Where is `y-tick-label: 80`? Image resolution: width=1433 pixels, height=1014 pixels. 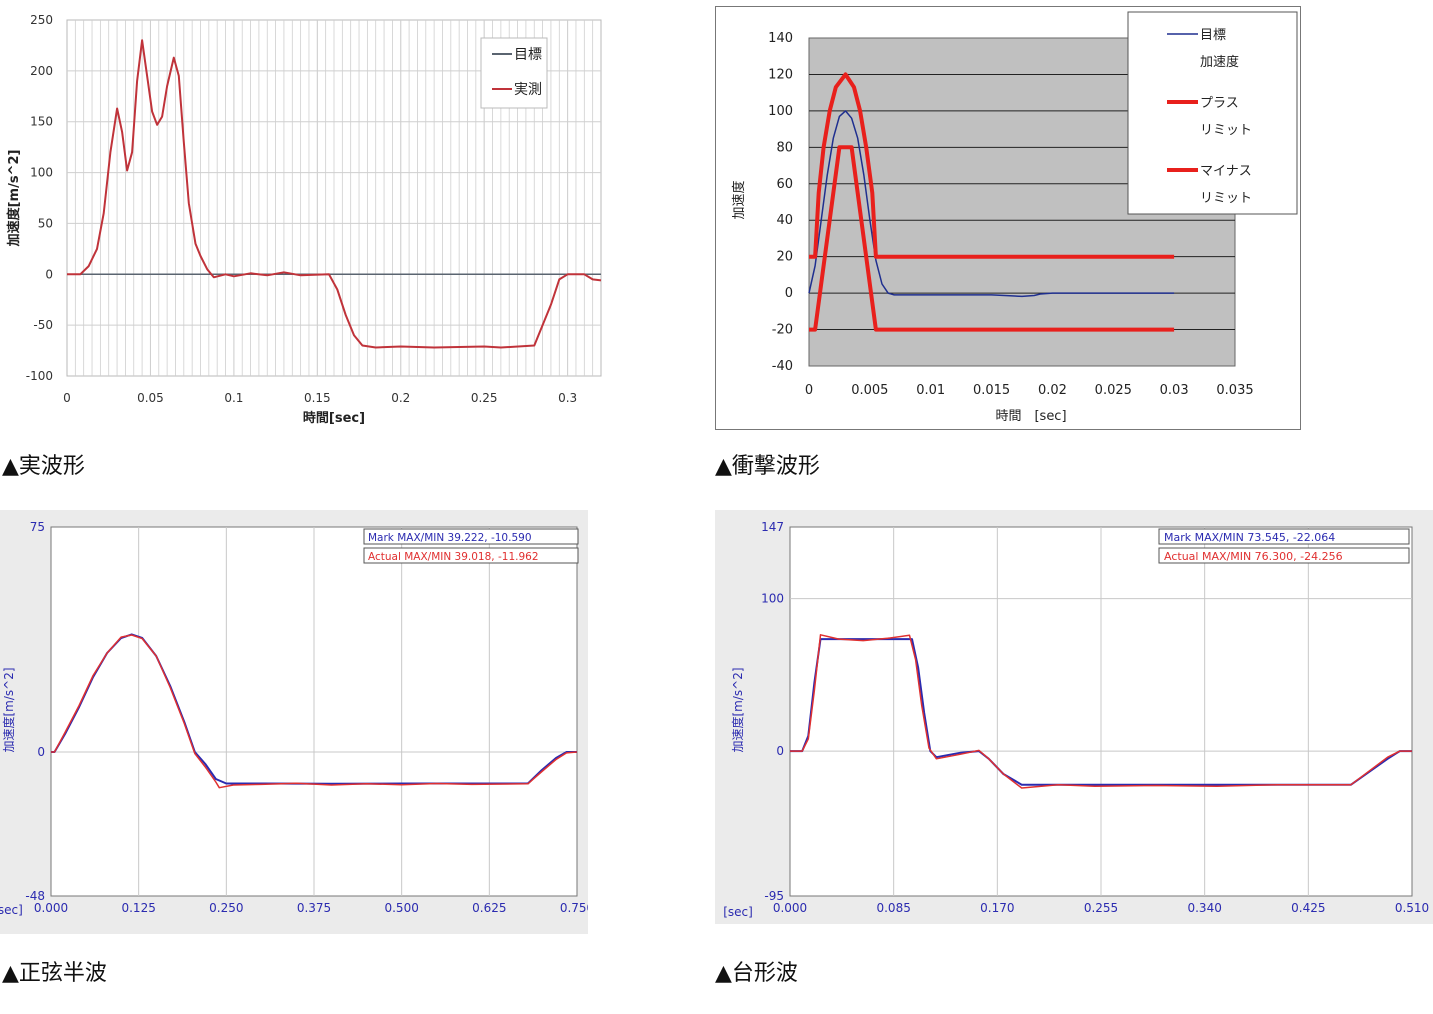
y-tick-label: 80 is located at coordinates (784, 147).